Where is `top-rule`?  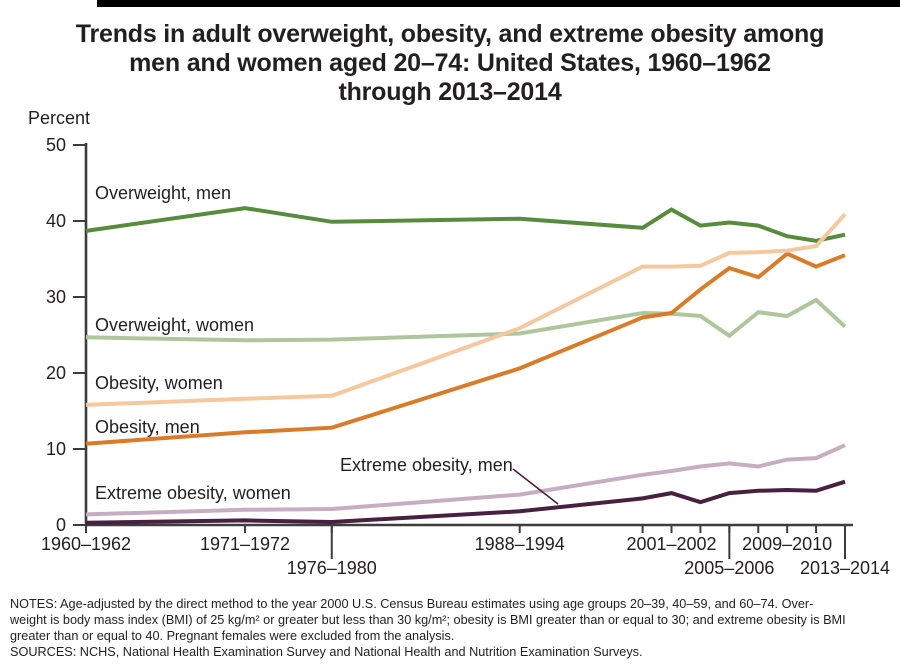 top-rule is located at coordinates (498, 3).